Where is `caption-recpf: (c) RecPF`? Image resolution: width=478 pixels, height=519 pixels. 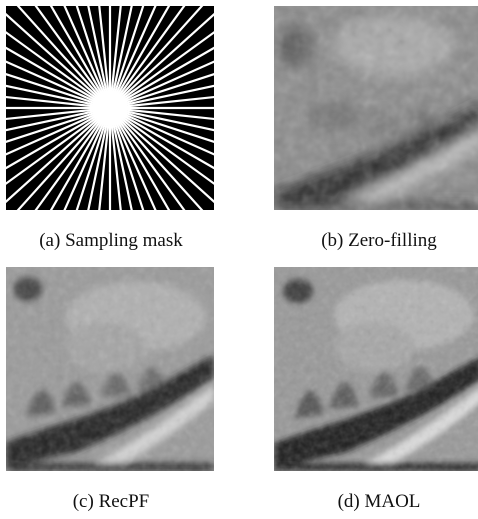
caption-recpf: (c) RecPF is located at coordinates (111, 501).